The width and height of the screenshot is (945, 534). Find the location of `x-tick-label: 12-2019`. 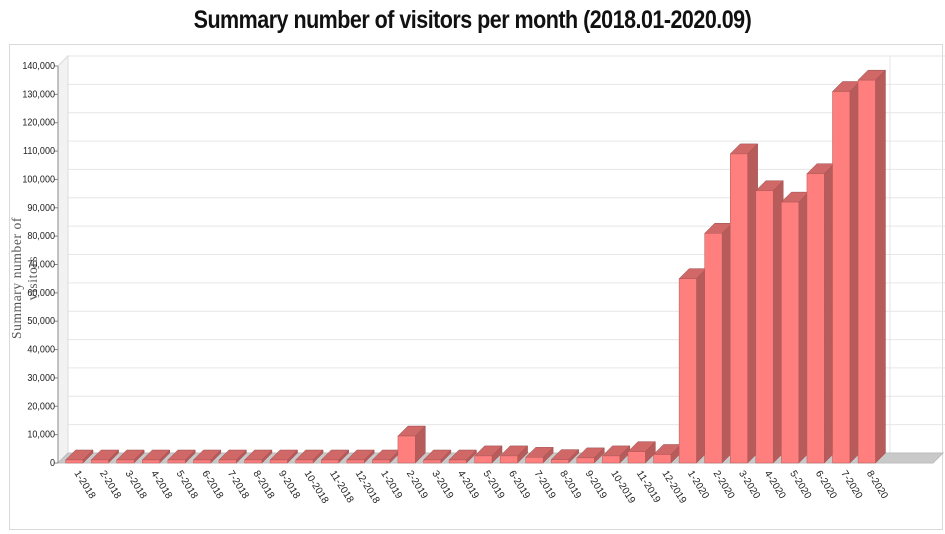

x-tick-label: 12-2019 is located at coordinates (673, 487).